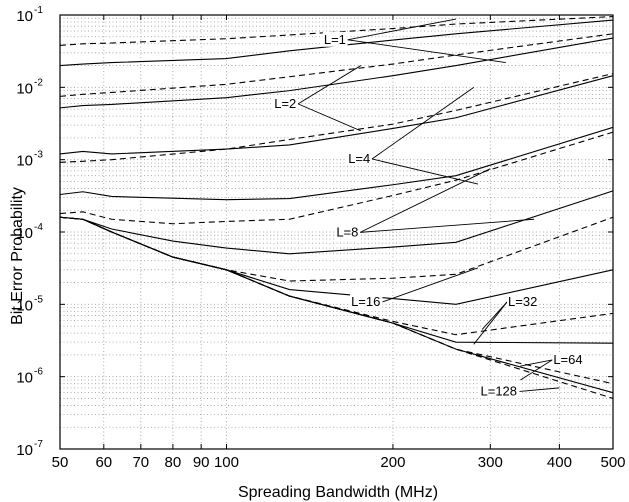  Describe the element at coordinates (38, 372) in the screenshot. I see `y-tick-exponent: -6` at that location.